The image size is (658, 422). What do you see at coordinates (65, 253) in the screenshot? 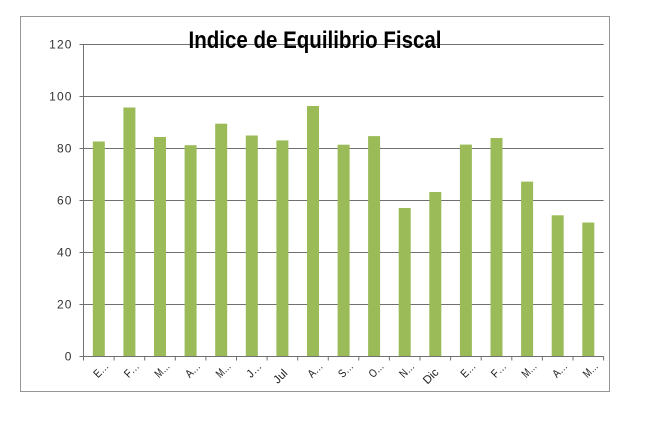
I see `svg-text: 40` at bounding box center [65, 253].